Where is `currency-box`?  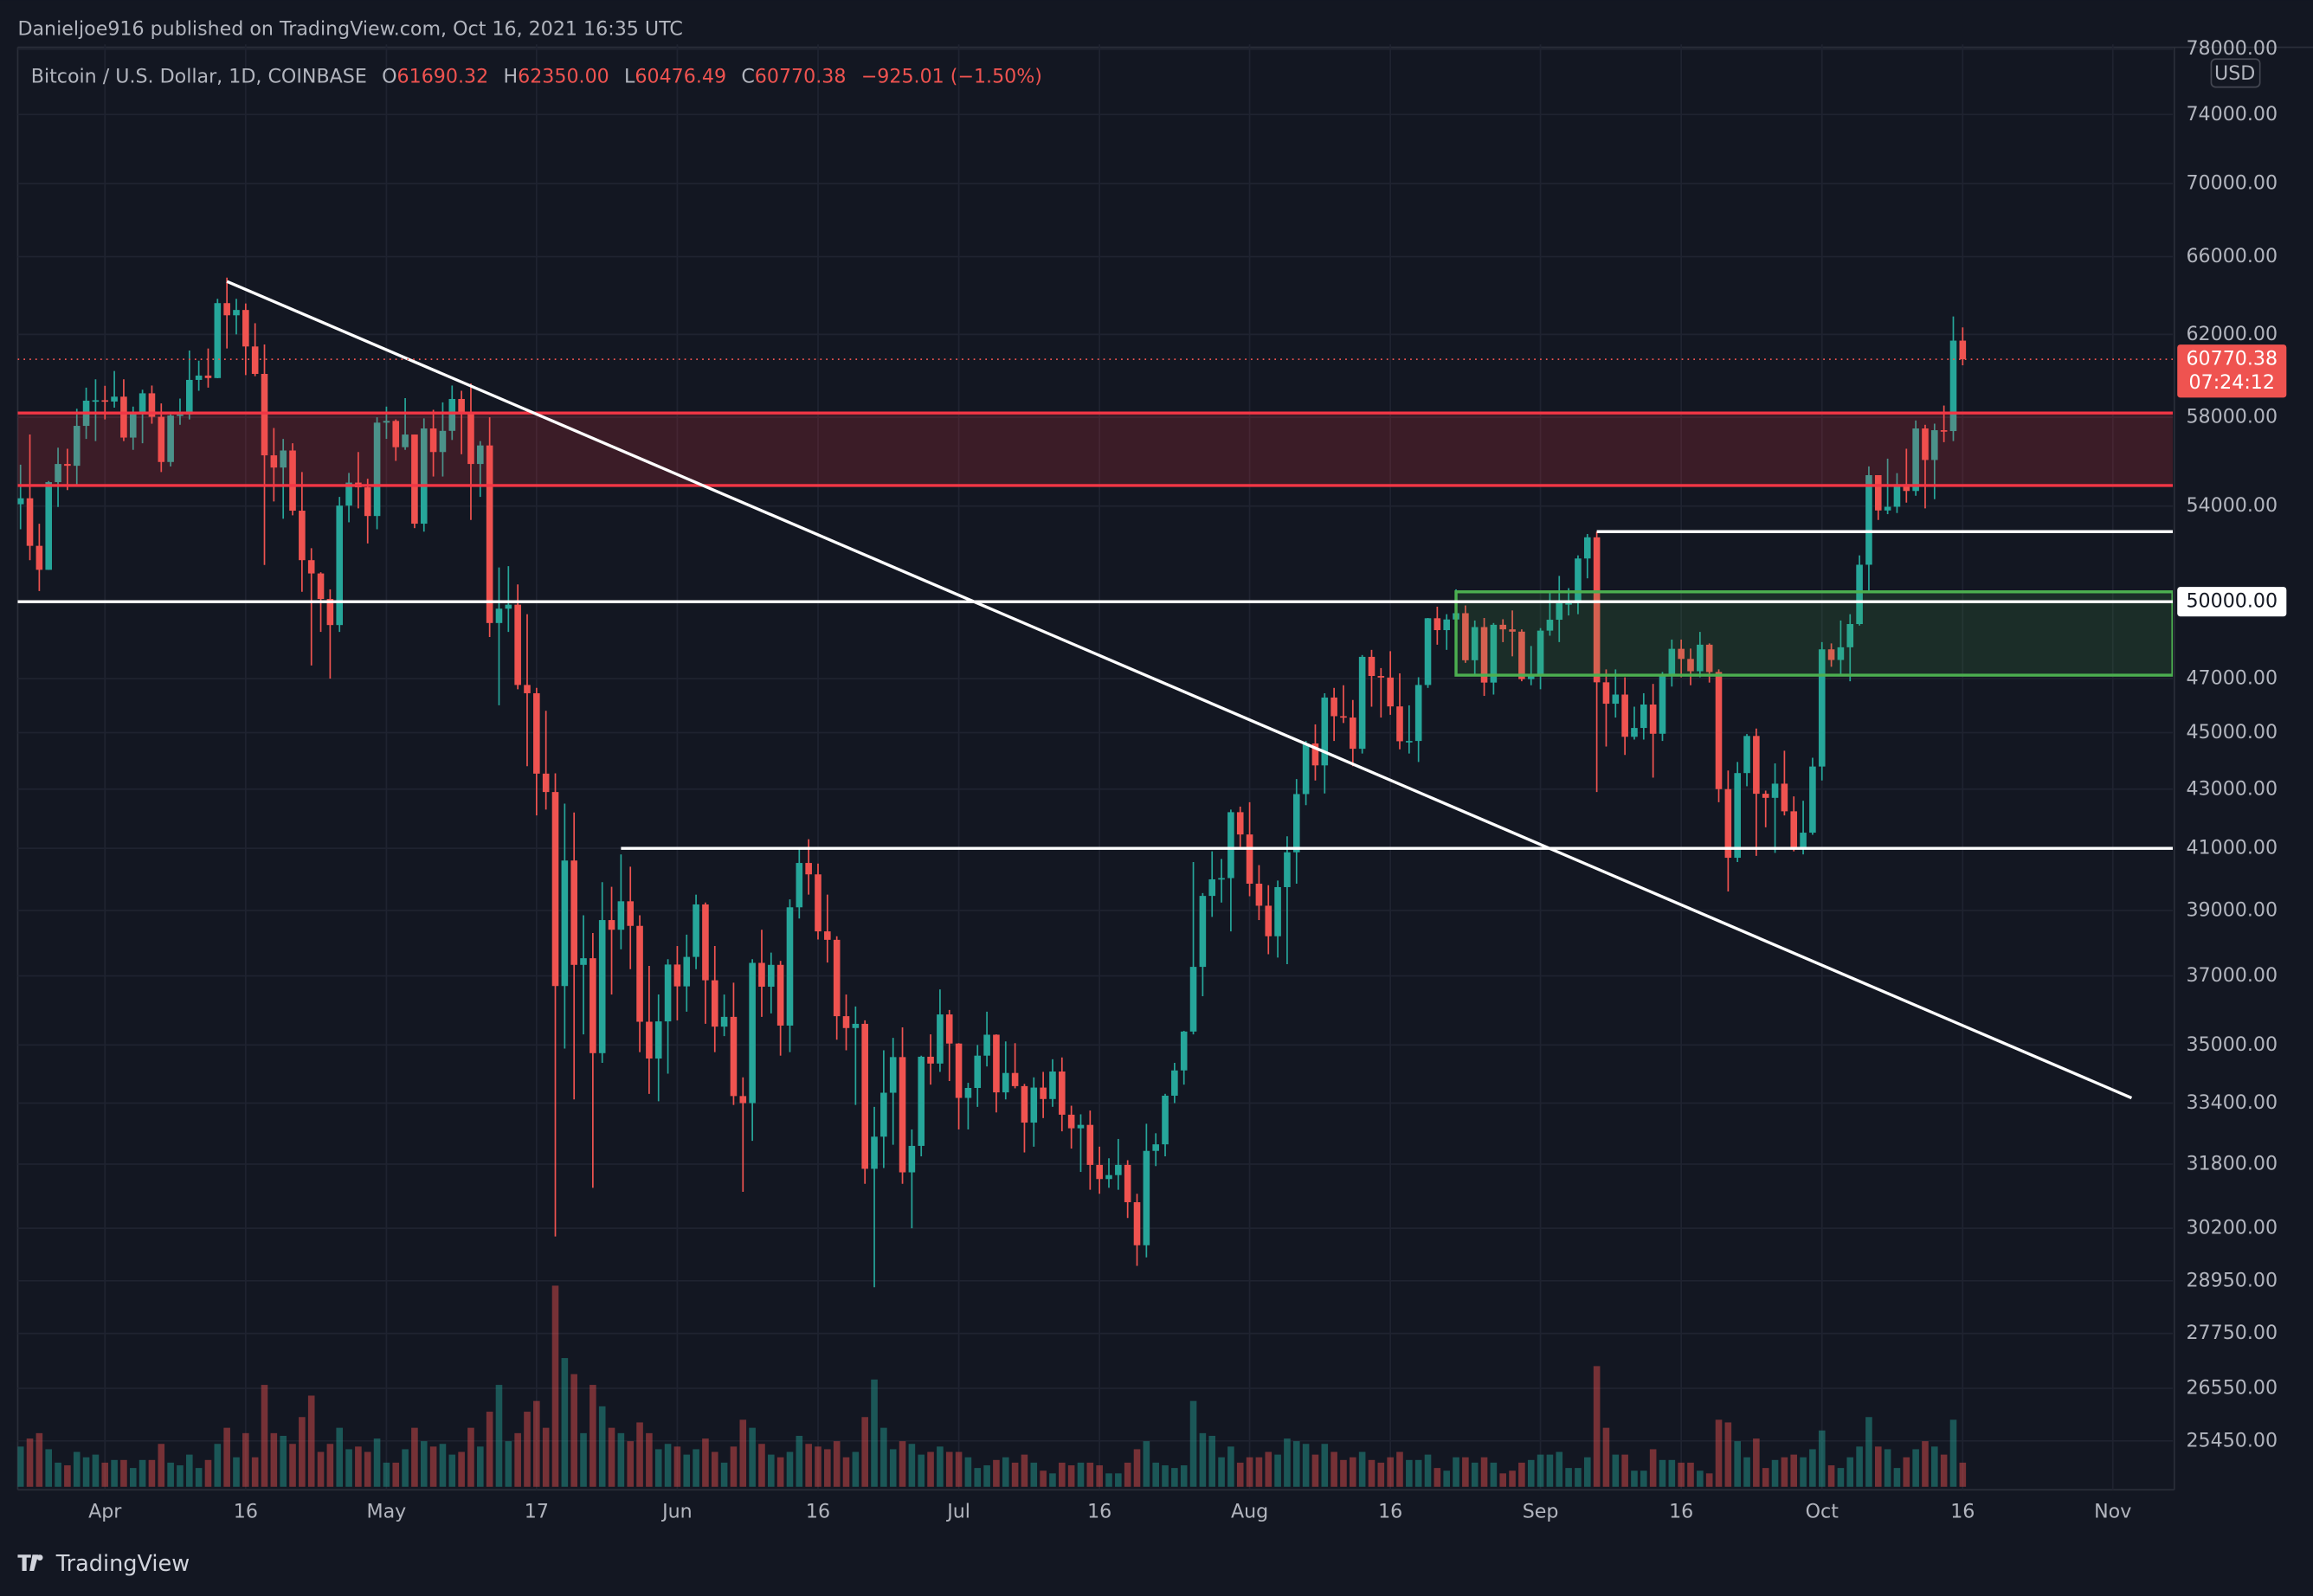
currency-box is located at coordinates (2235, 73).